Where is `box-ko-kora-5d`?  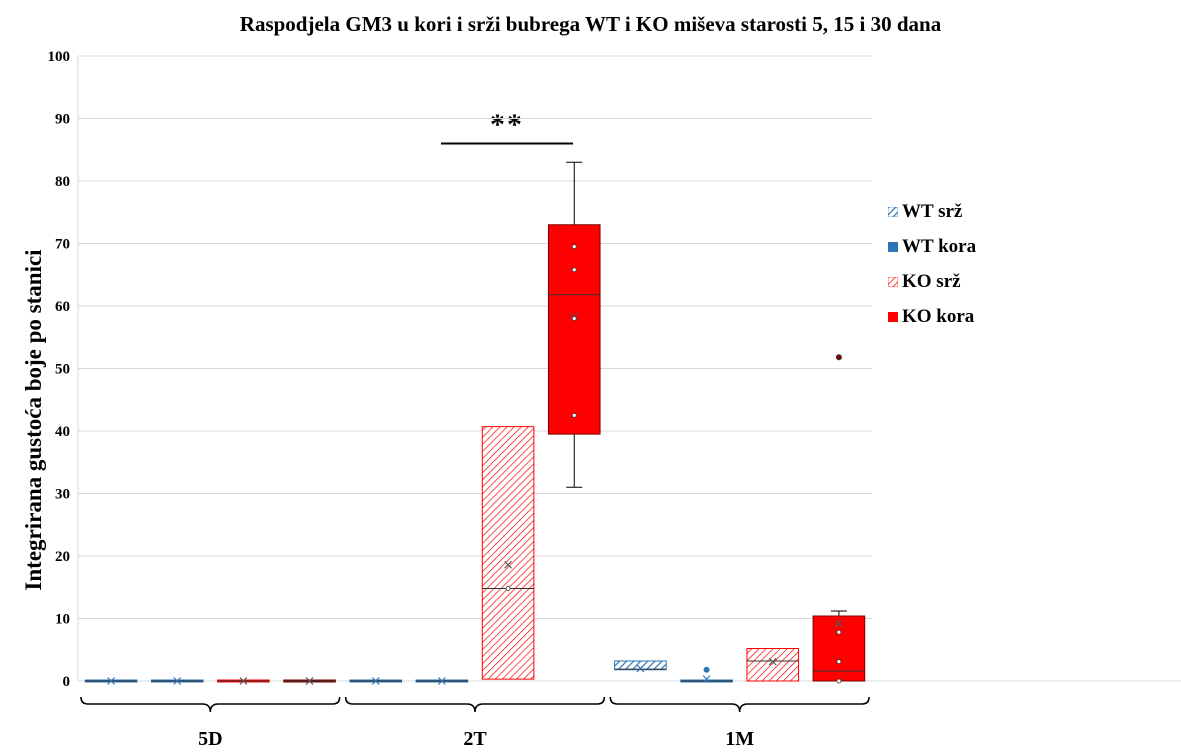 box-ko-kora-5d is located at coordinates (309, 681).